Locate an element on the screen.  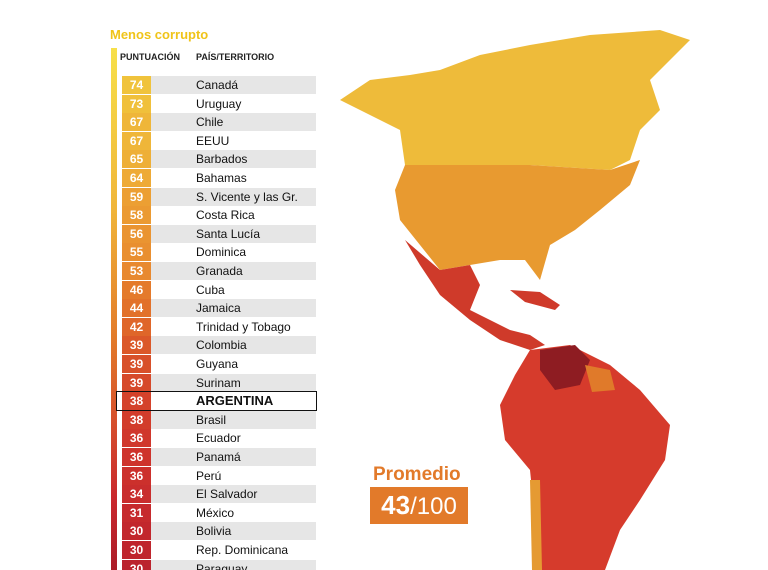
south-america is located at coordinates (585, 457).